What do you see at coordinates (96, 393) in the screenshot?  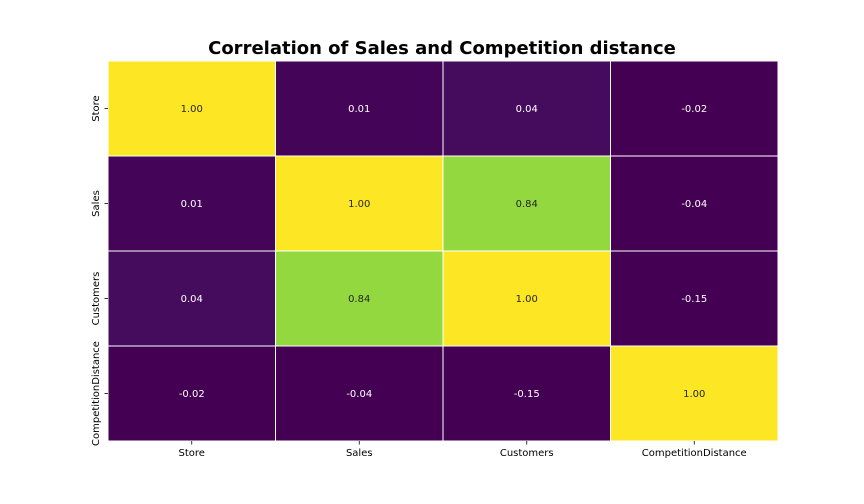 I see `y-tick-label: CompetitionDistance` at bounding box center [96, 393].